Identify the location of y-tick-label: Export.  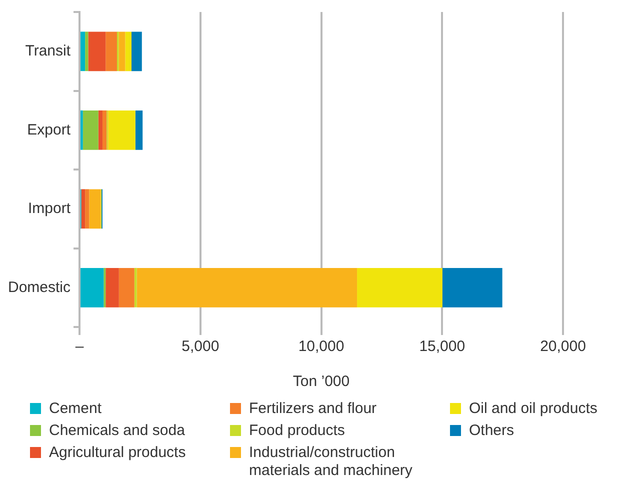
(49, 129).